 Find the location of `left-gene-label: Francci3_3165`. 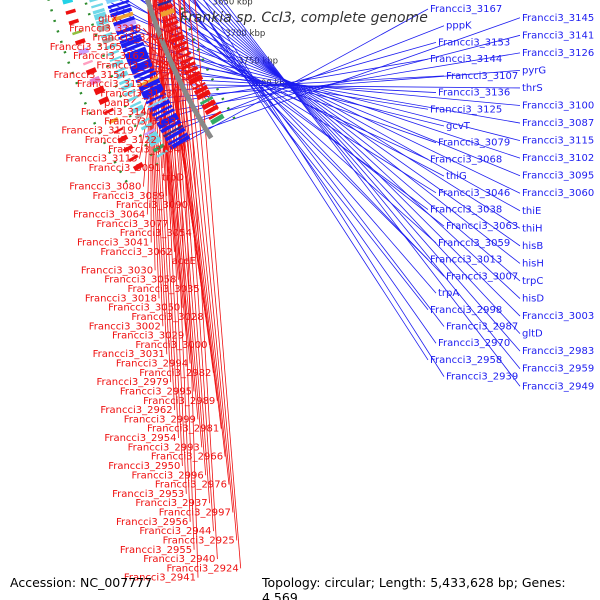

left-gene-label: Francci3_3165 is located at coordinates (86, 47).